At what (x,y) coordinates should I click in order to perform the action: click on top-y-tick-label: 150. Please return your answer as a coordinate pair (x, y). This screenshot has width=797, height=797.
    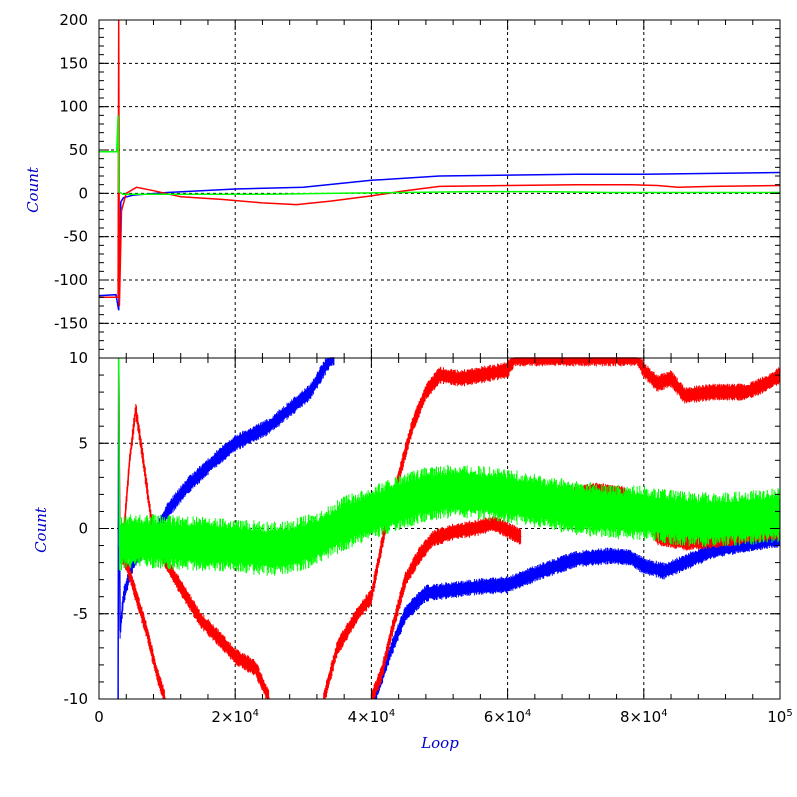
    Looking at the image, I should click on (73, 63).